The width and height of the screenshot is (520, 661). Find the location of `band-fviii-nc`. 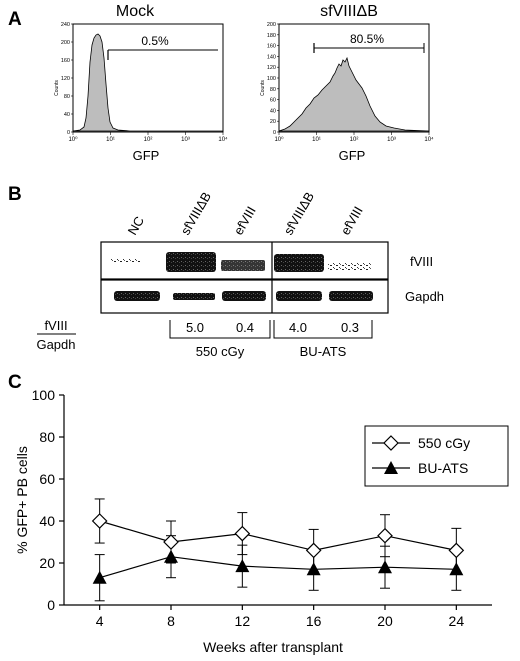

band-fviii-nc is located at coordinates (126, 260).